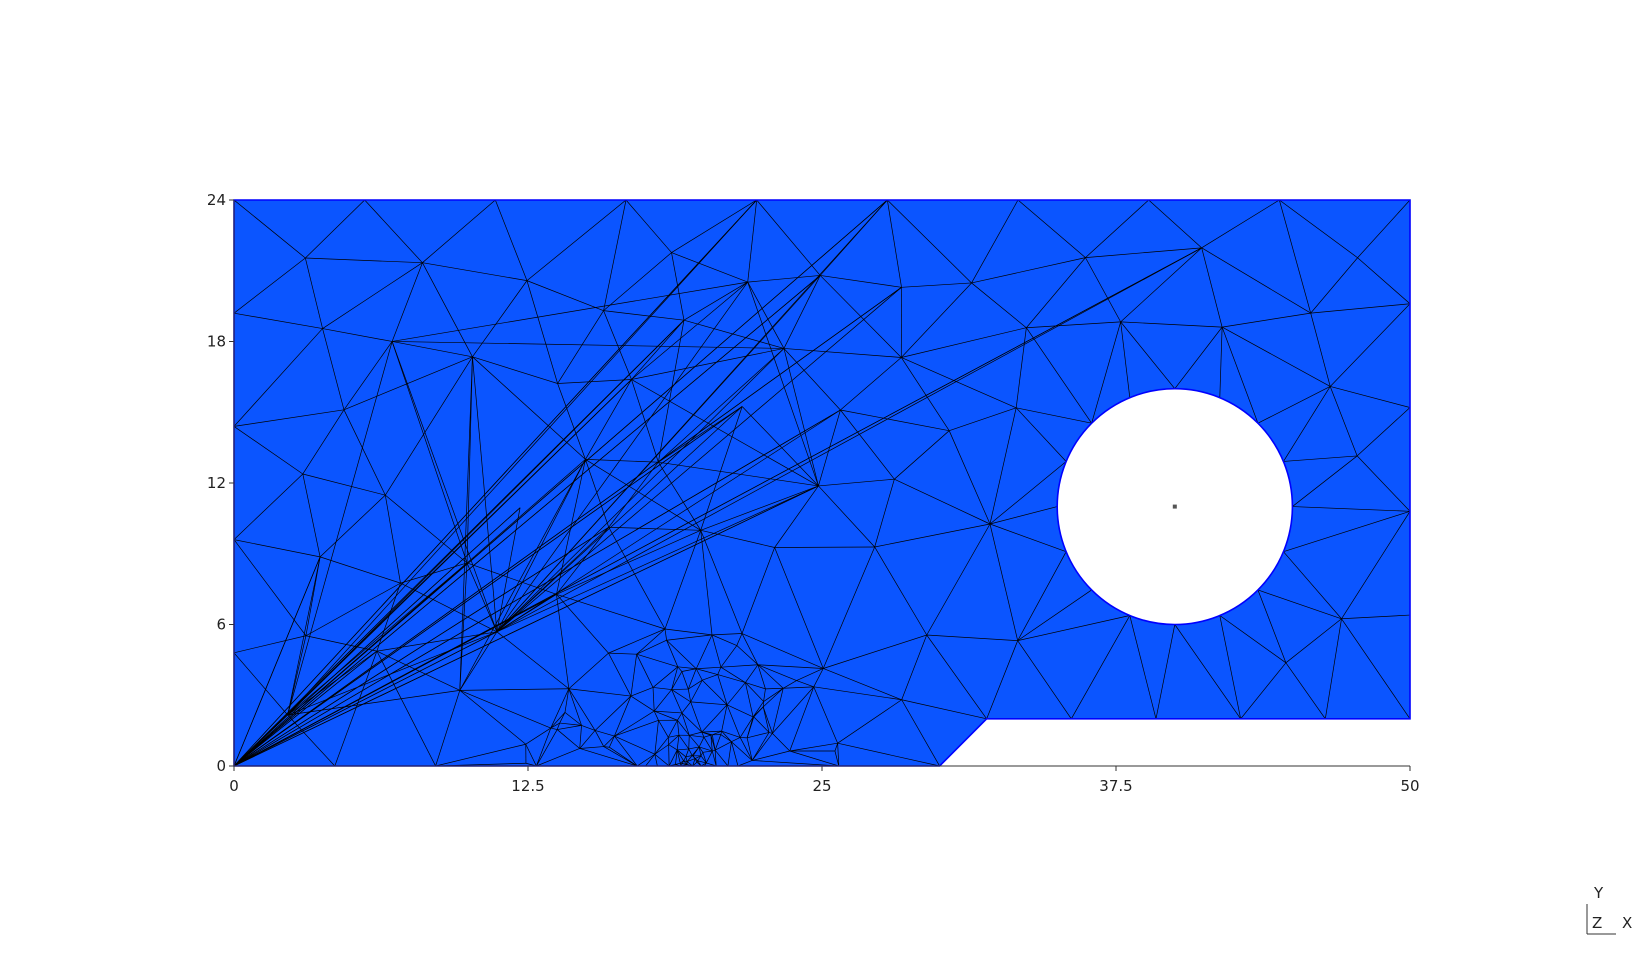 This screenshot has width=1648, height=970. I want to click on hole-center-marker, so click(1175, 507).